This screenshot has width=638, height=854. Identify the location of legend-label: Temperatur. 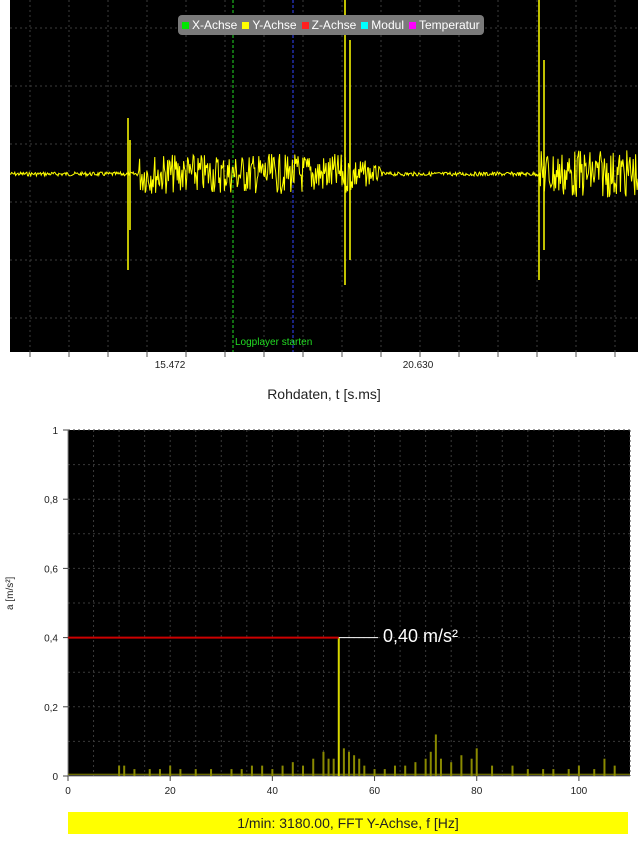
(449, 25).